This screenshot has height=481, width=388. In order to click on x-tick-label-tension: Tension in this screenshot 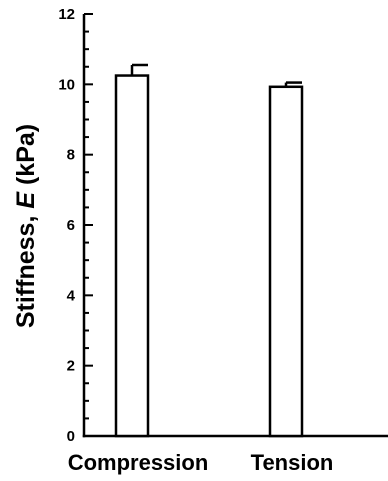, I will do `click(292, 462)`.